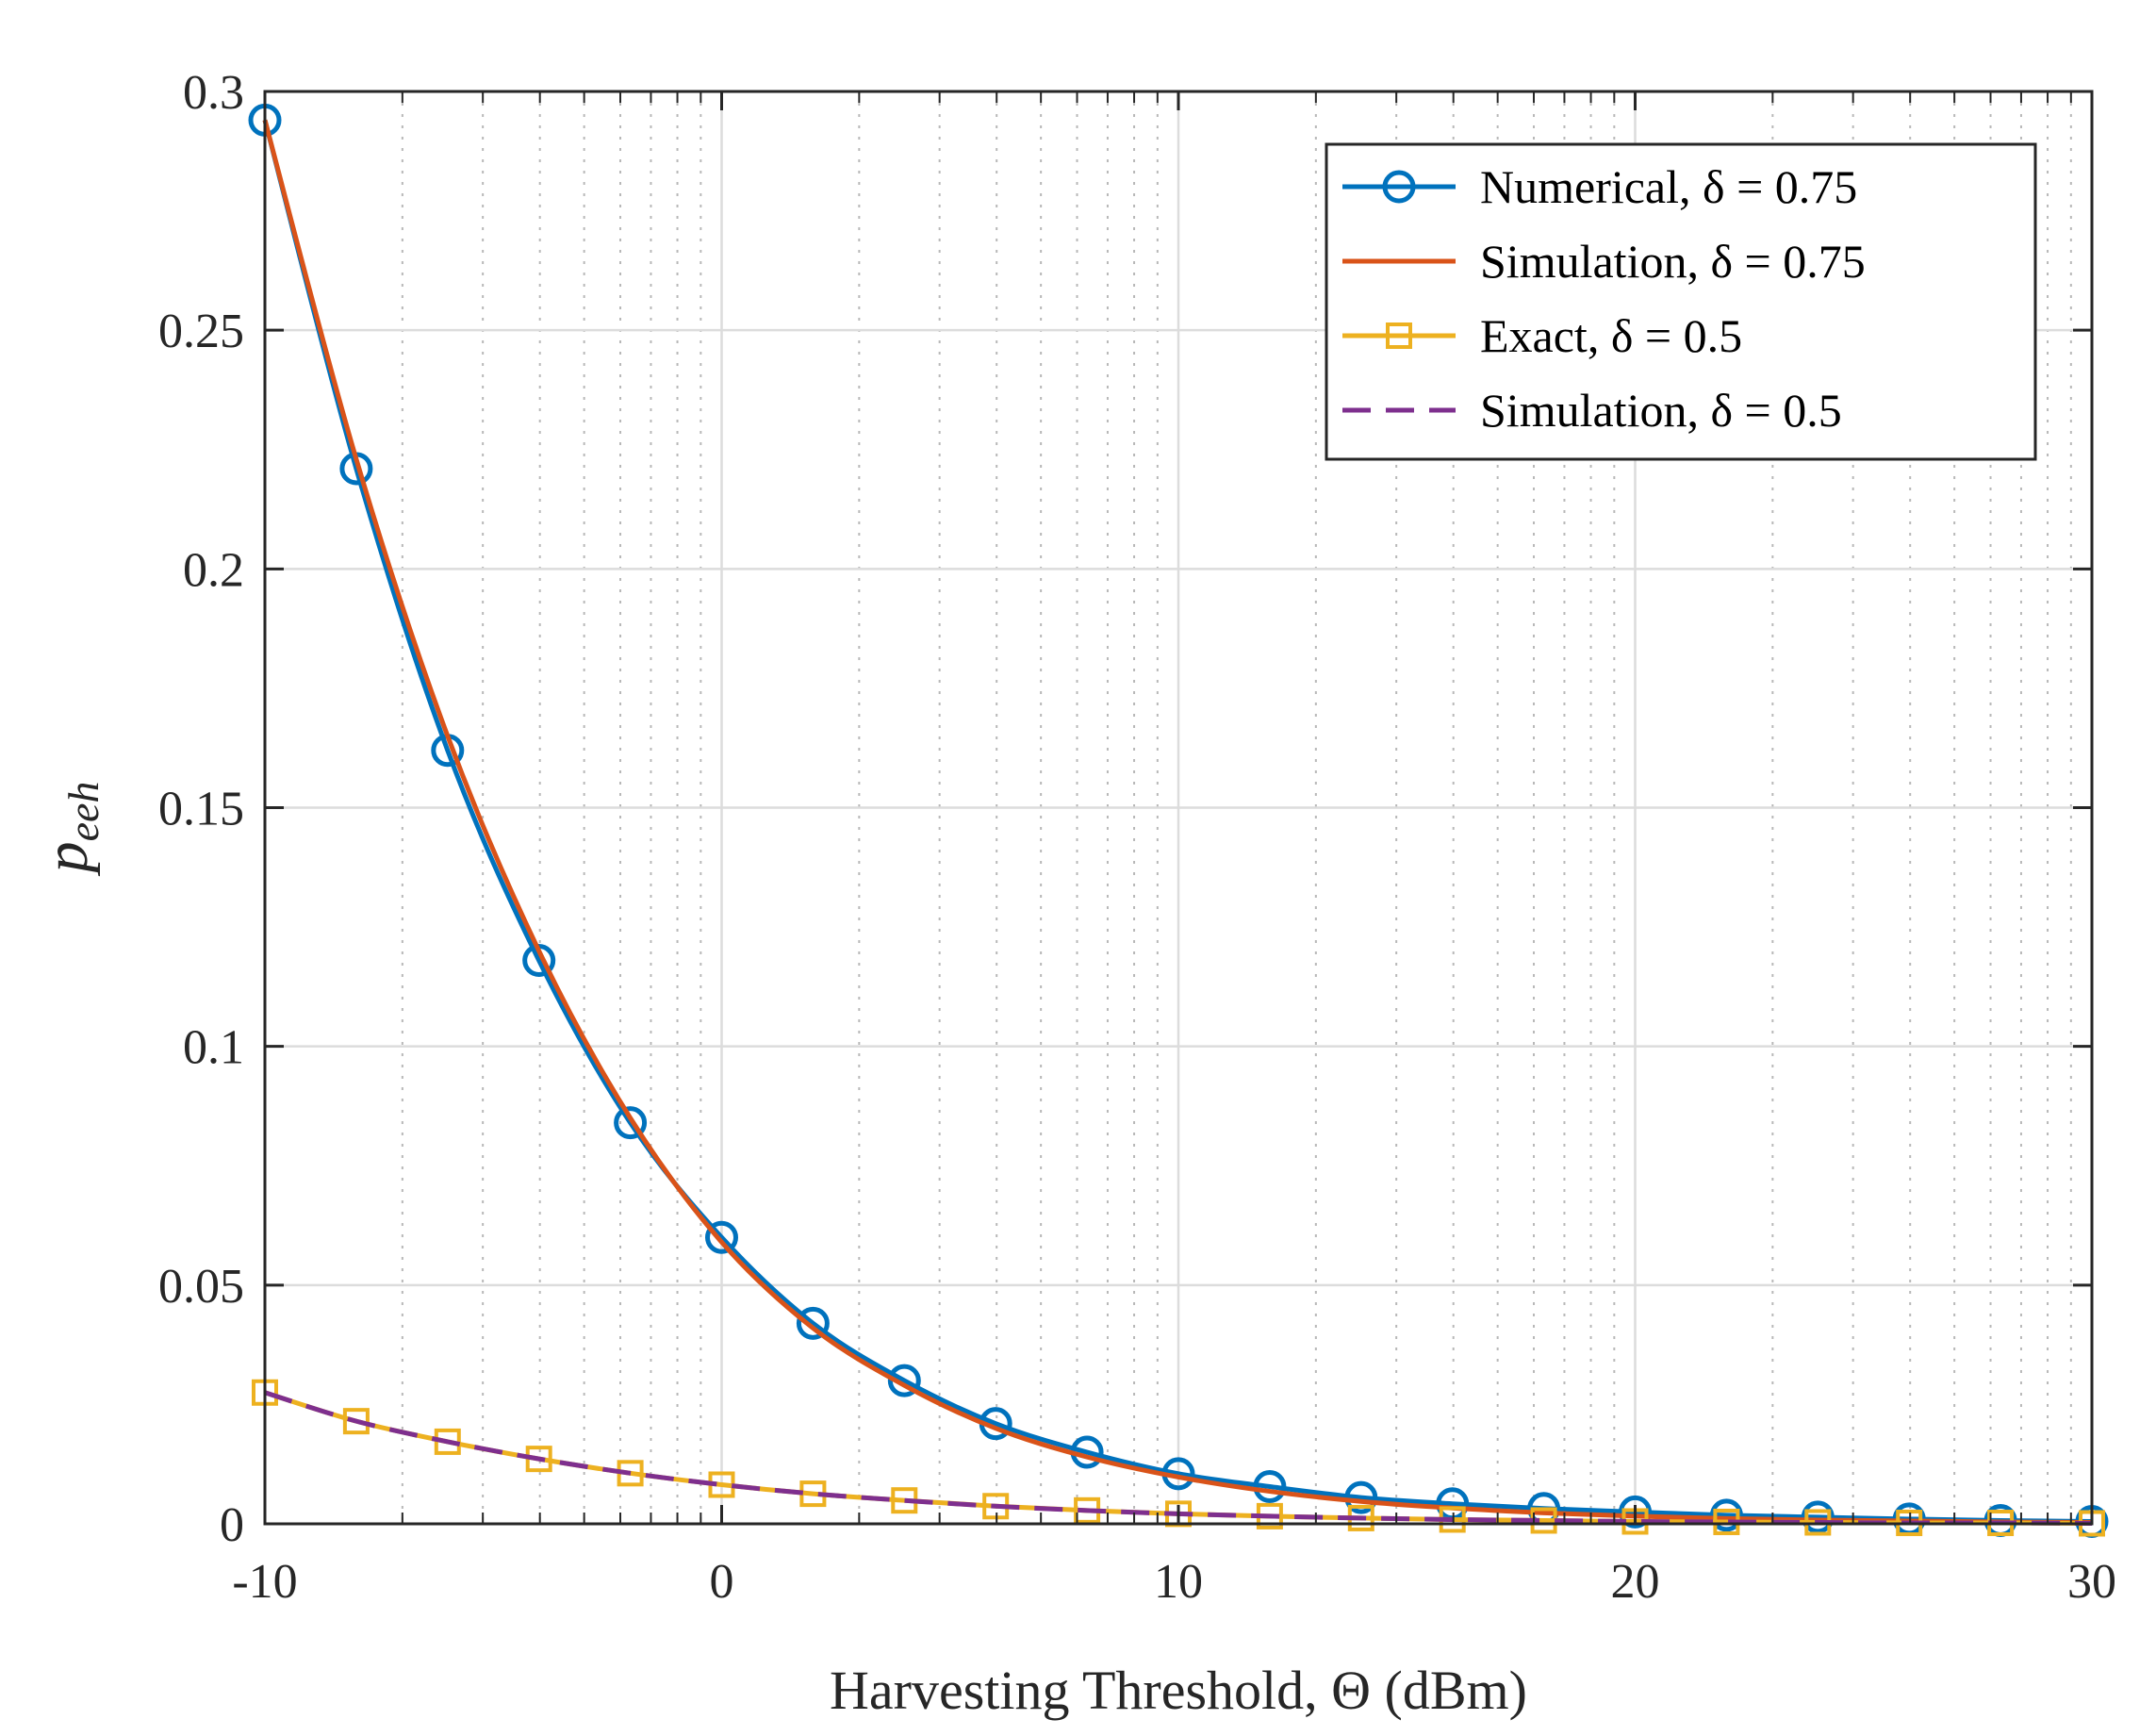  Describe the element at coordinates (1611, 335) in the screenshot. I see `legend-label: Exact, δ = 0.5` at that location.